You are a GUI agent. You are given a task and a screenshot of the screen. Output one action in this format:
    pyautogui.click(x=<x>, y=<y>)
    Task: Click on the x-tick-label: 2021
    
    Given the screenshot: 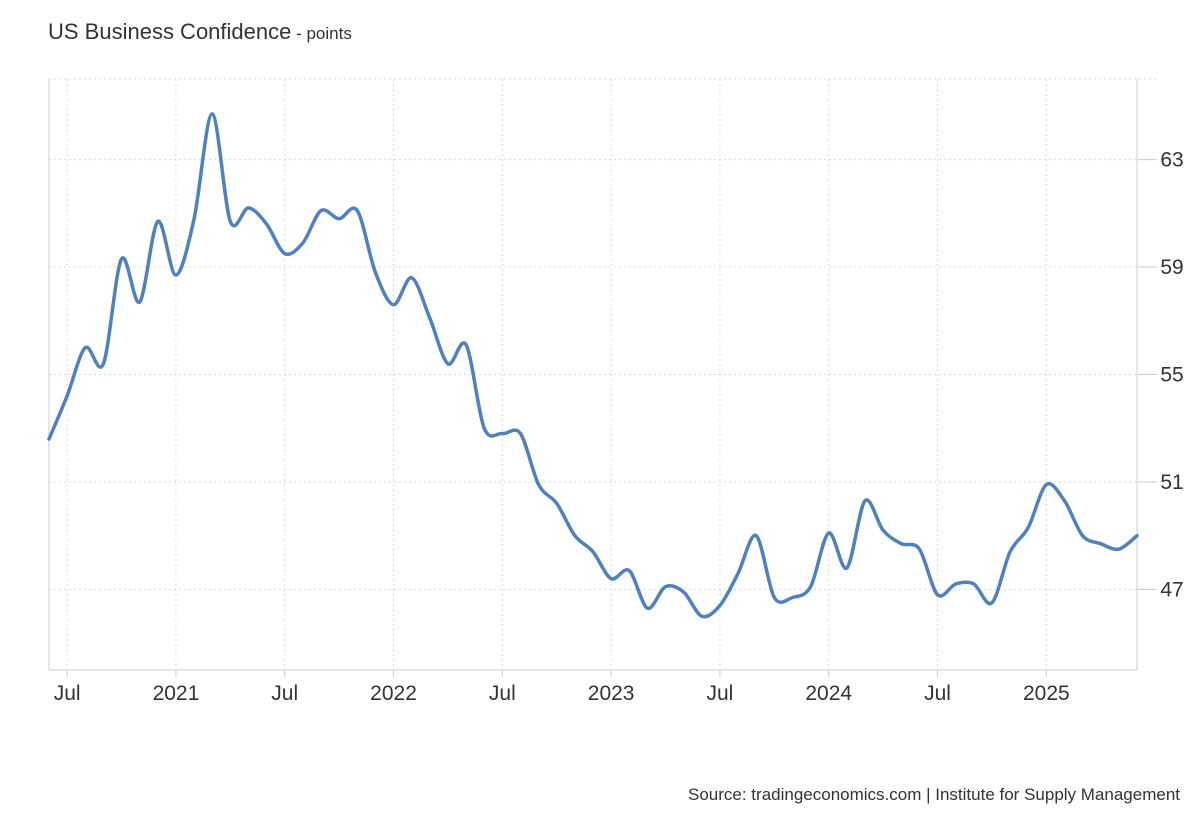 What is the action you would take?
    pyautogui.click(x=176, y=693)
    